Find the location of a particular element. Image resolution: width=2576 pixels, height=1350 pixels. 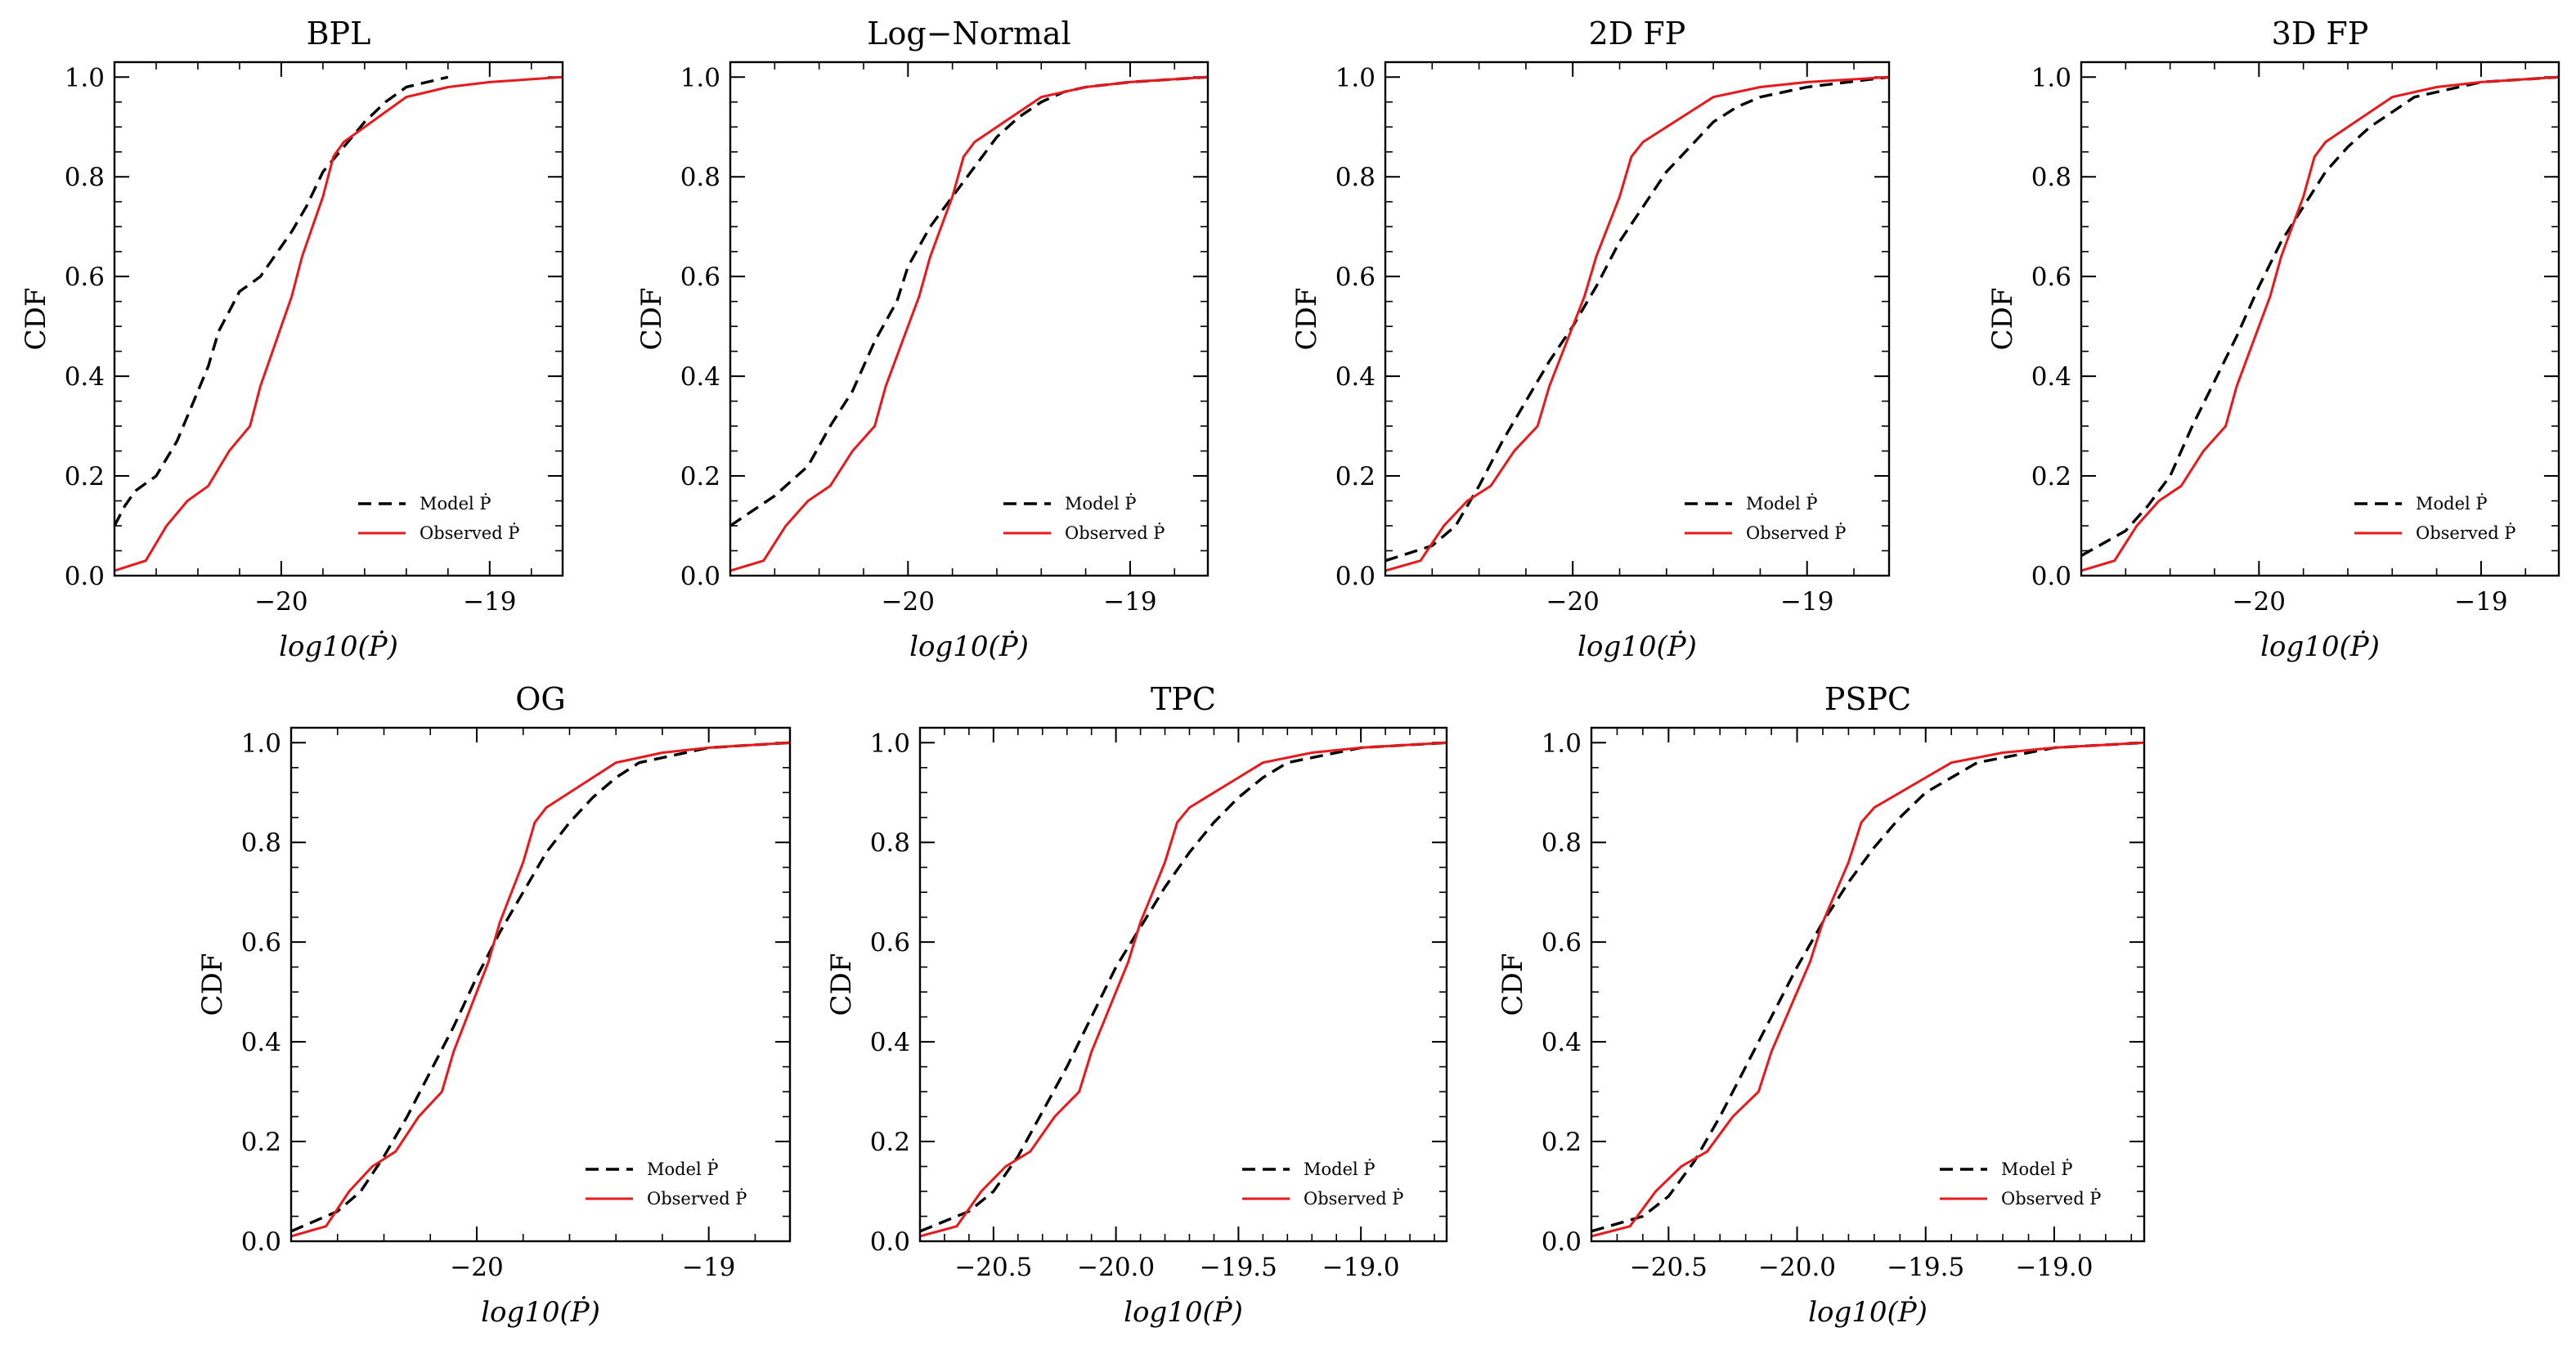

x-tick-label: −19.5 is located at coordinates (1925, 1267).